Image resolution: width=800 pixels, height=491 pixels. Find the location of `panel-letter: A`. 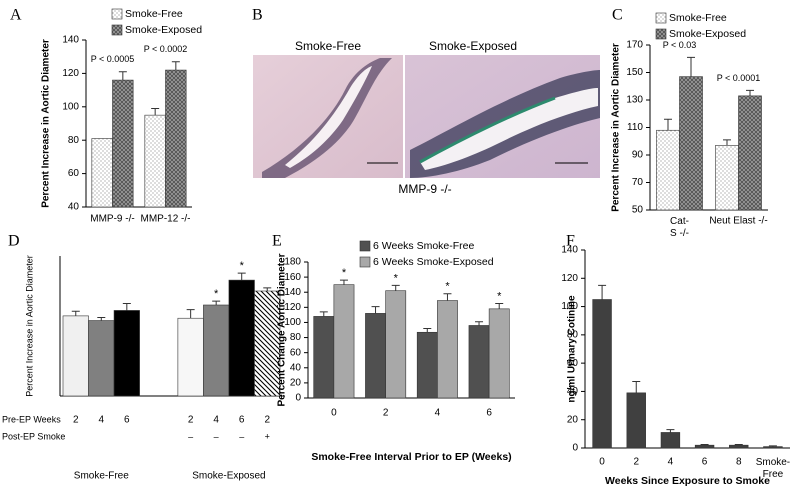

panel-letter: A is located at coordinates (16, 15).